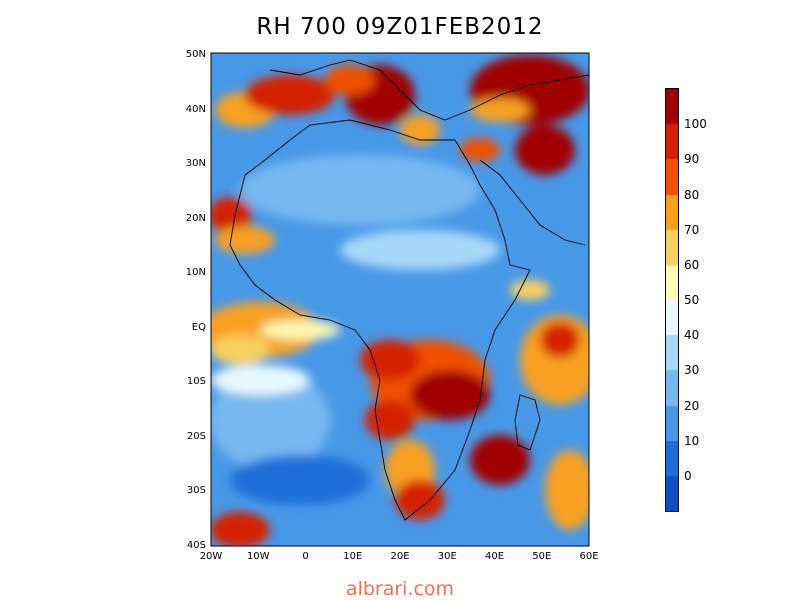 The width and height of the screenshot is (800, 600). What do you see at coordinates (196, 491) in the screenshot?
I see `lat-label: 30S` at bounding box center [196, 491].